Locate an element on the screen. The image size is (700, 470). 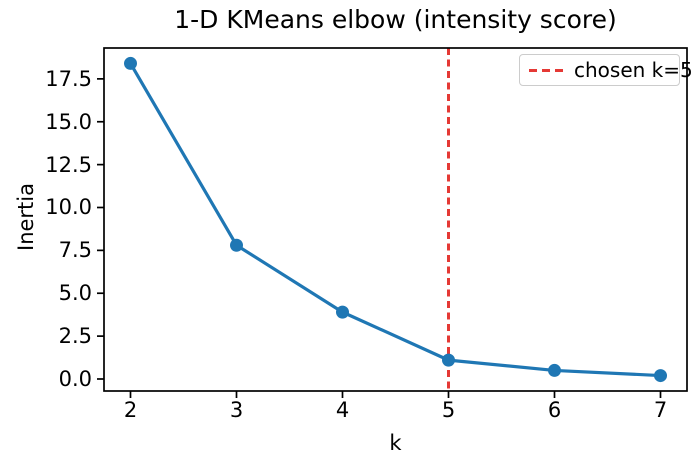
x-tick-label: 5 is located at coordinates (448, 410).